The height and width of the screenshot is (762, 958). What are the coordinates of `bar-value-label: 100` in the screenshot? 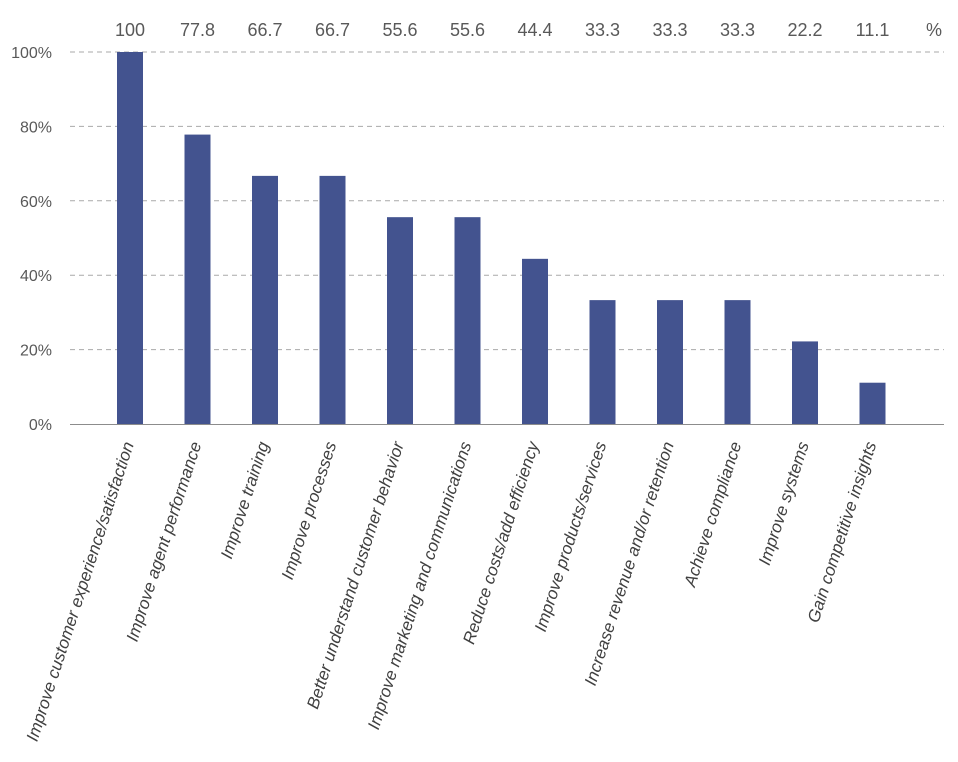 It's located at (130, 30).